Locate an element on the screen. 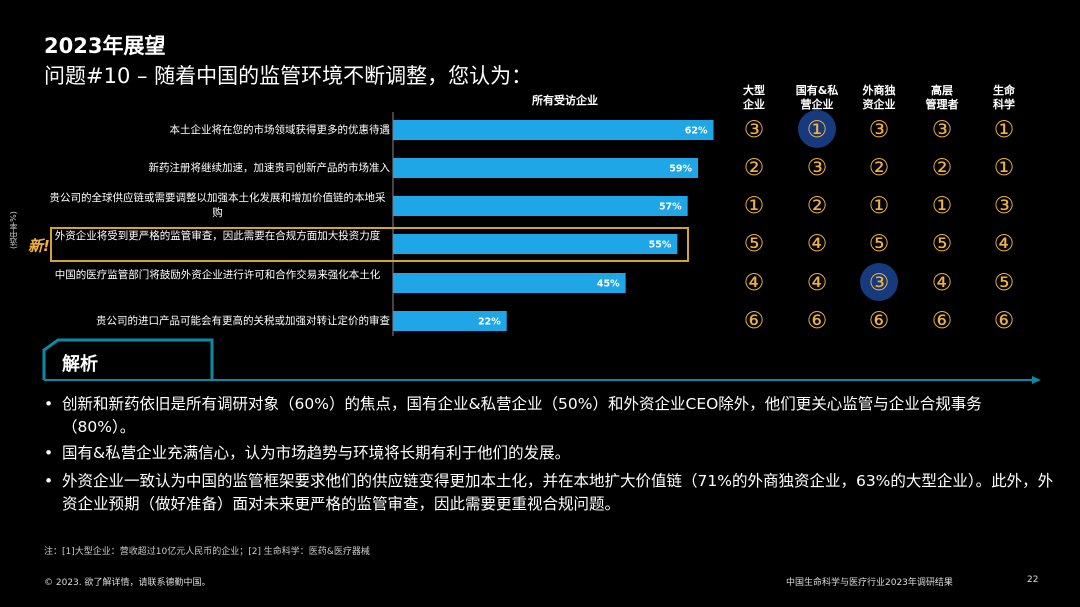  question-subtitle: 问题#10 – 随着中国的监管环境不断调整，您认为： is located at coordinates (288, 76).